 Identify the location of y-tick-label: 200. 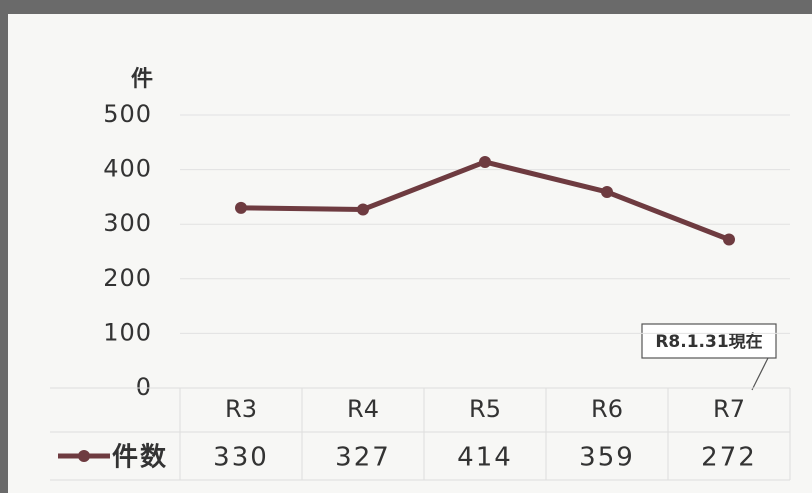
(127, 278).